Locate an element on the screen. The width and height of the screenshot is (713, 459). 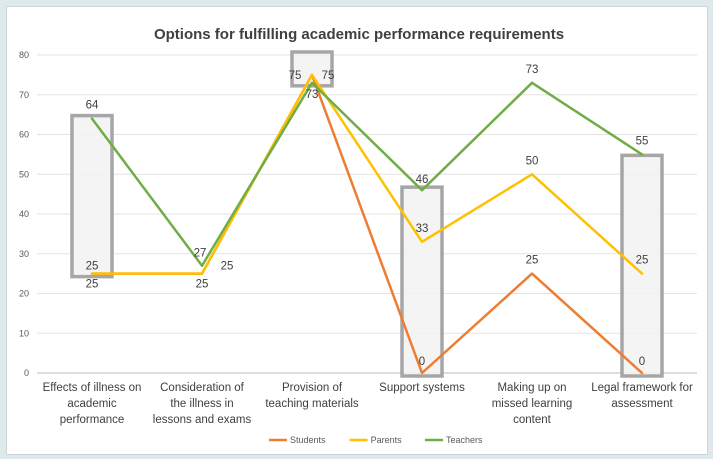
x-category-label-line: content is located at coordinates (532, 420).